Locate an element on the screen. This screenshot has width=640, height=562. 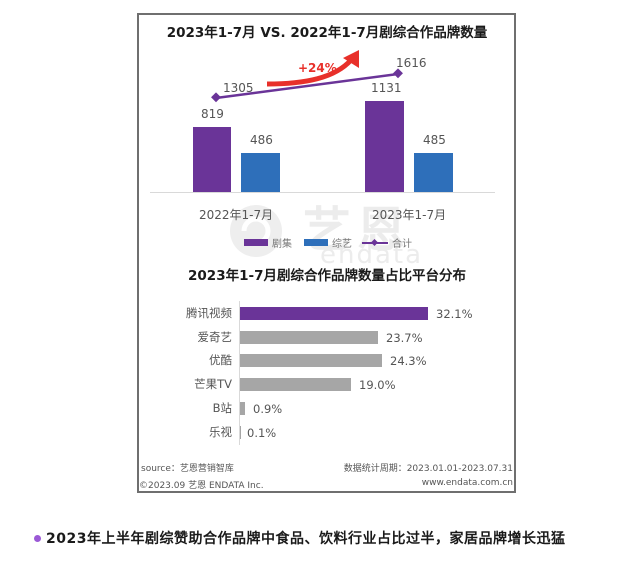
platform-value: 32.1% is located at coordinates (454, 314).